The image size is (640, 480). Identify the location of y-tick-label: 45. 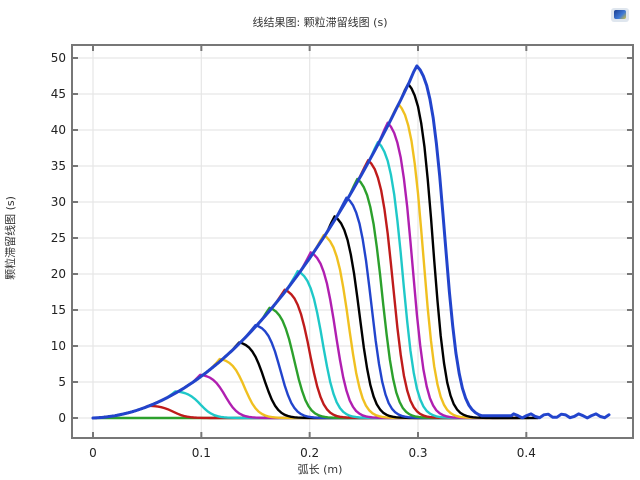
(58, 94).